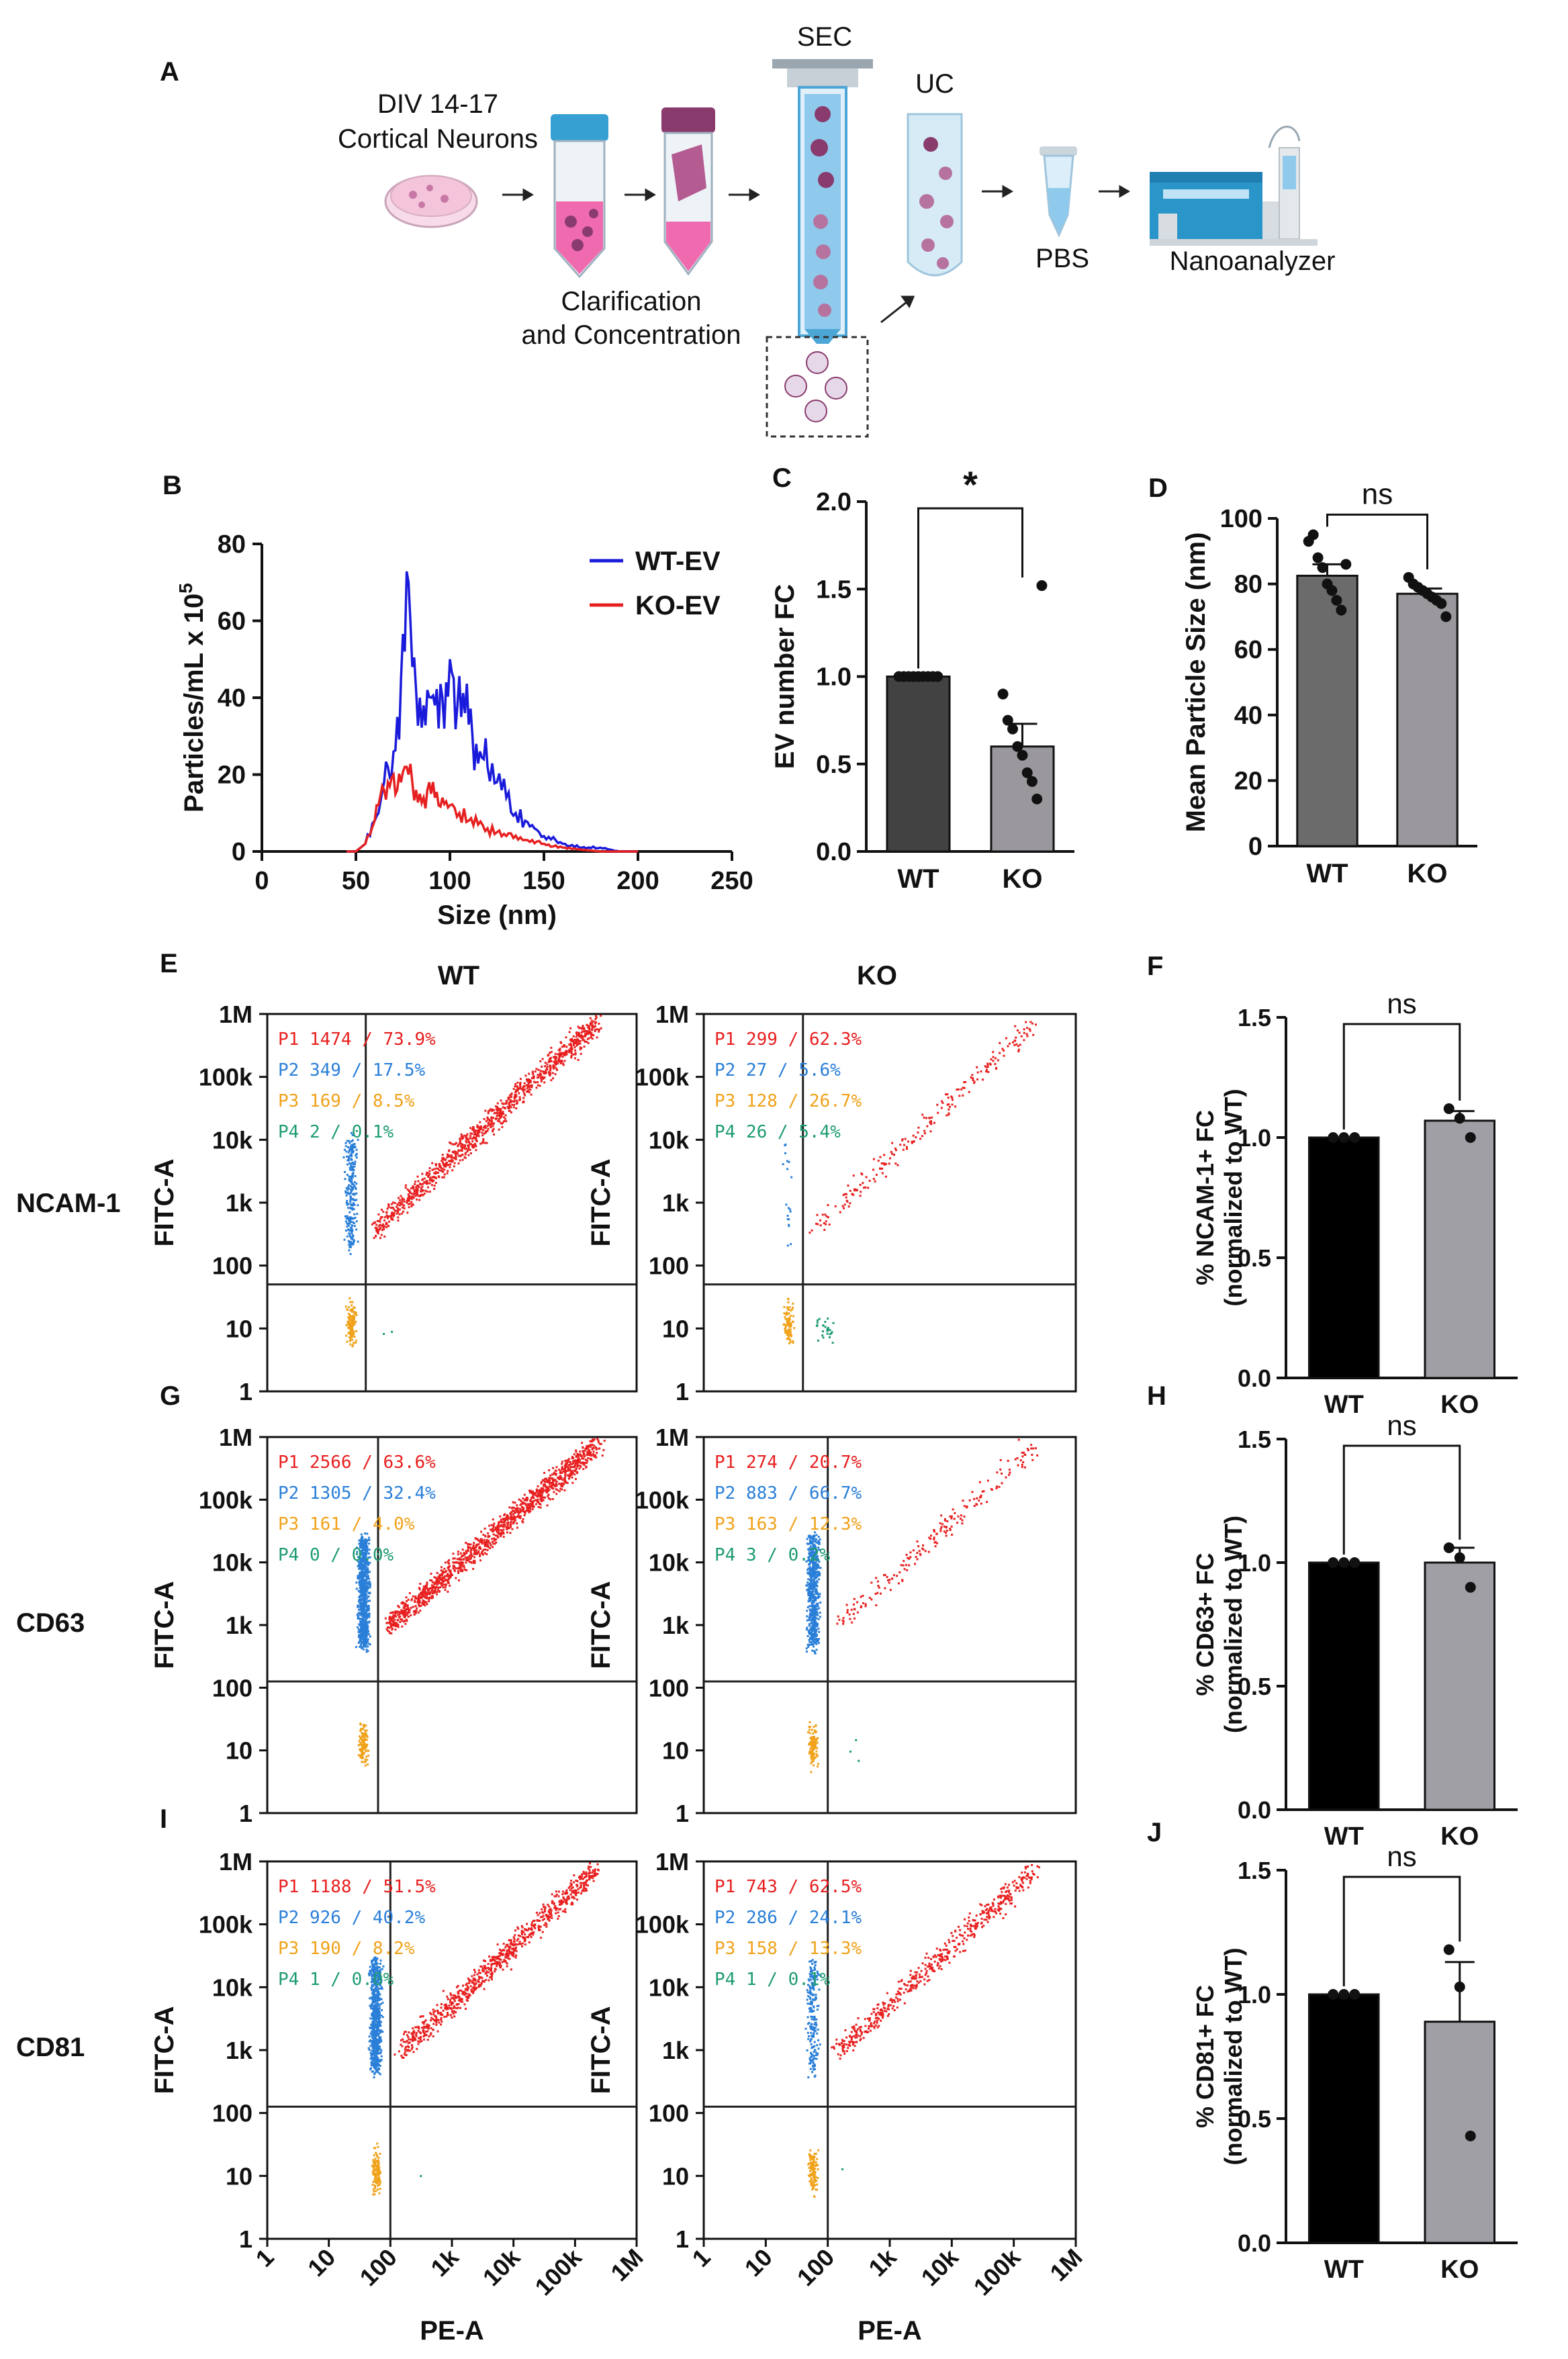 Image resolution: width=1568 pixels, height=2359 pixels. I want to click on x-axis-title: Size (nm), so click(497, 915).